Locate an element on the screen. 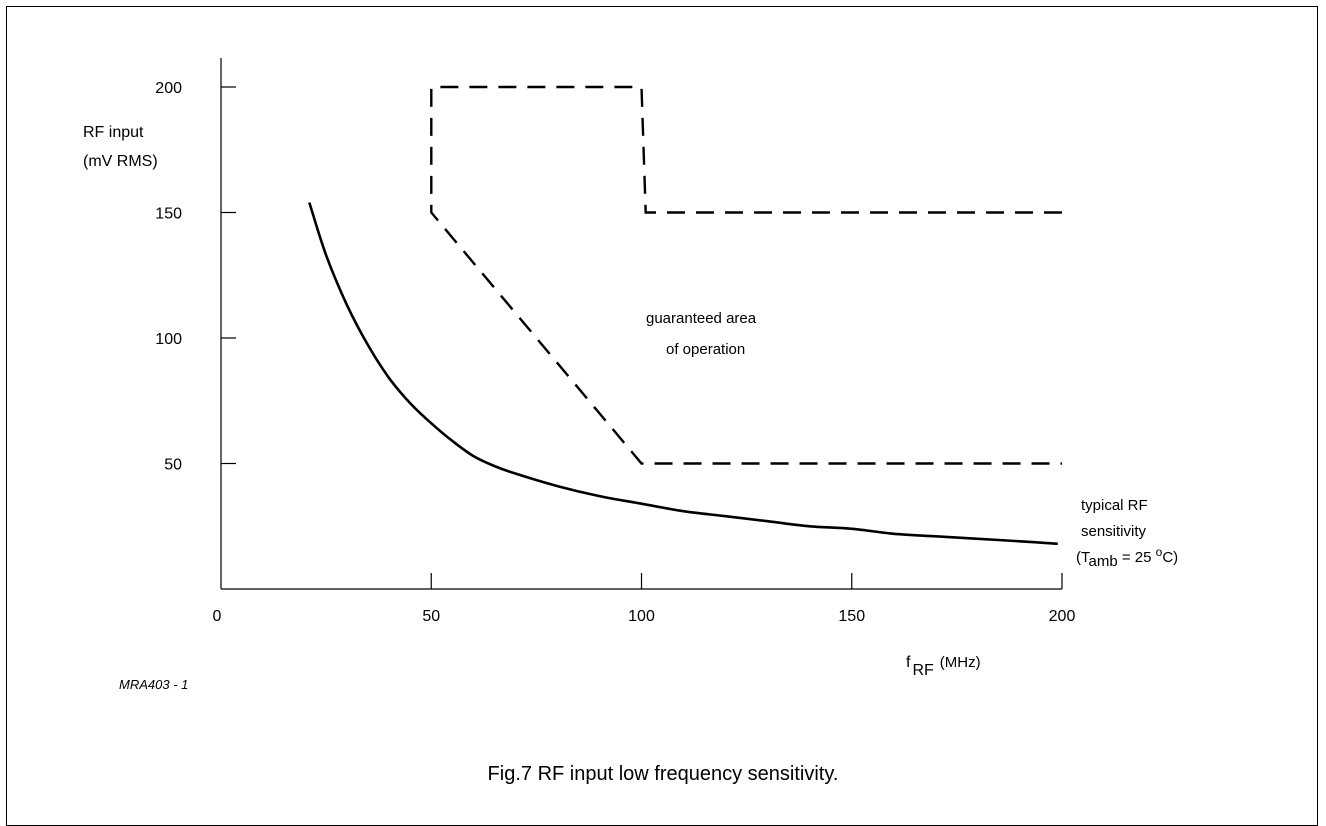  figure-code: MRA403 - 1 is located at coordinates (153, 684).